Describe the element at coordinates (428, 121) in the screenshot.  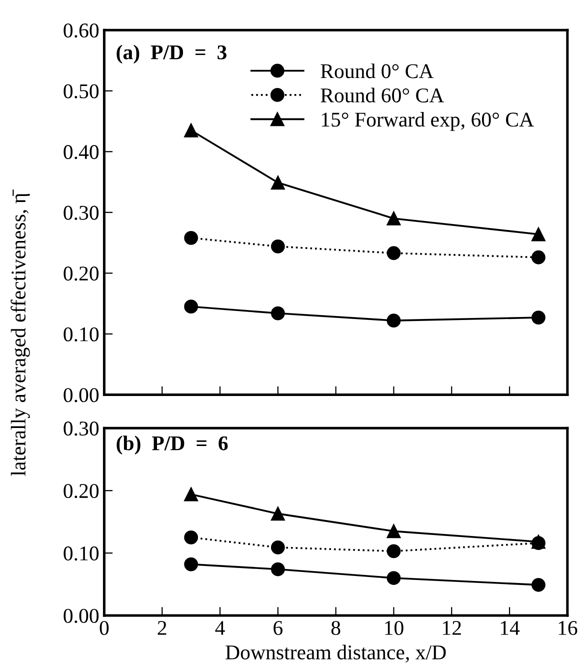
I see `legend-label: 15° Forward exp, 60° CA` at that location.